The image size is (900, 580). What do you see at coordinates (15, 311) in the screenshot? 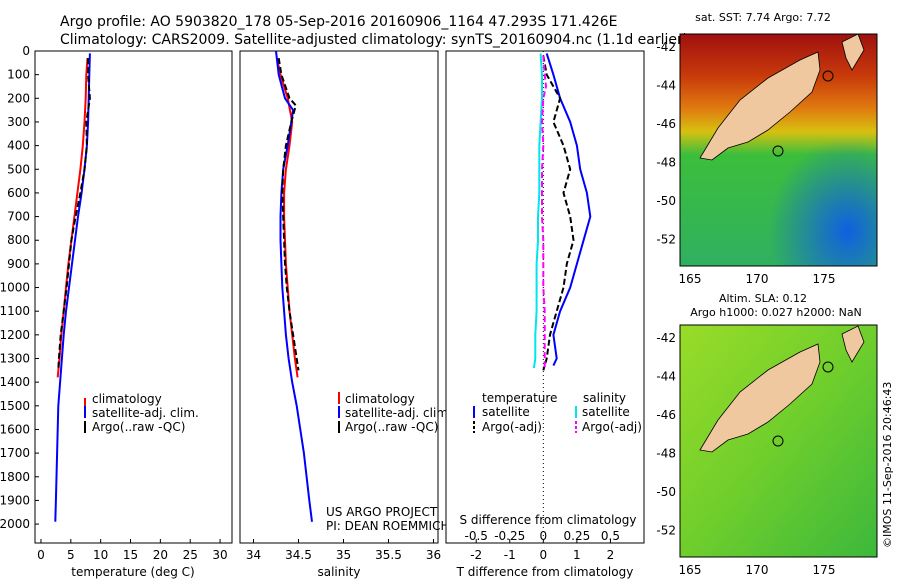
I see `depth-tick-label: 1100` at bounding box center [15, 311].